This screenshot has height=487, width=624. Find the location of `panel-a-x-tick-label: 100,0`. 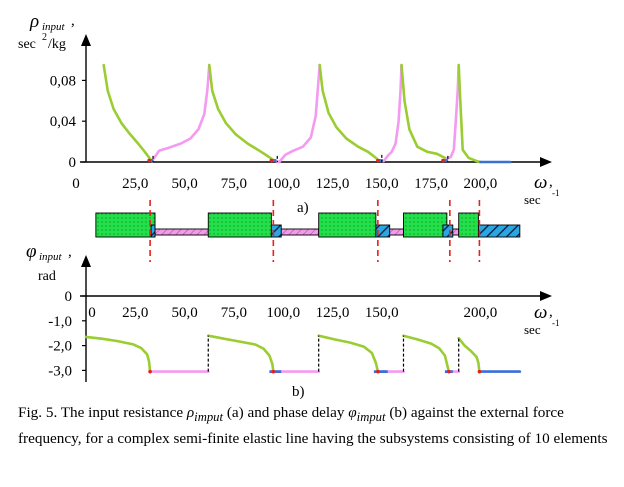

panel-a-x-tick-label: 100,0 is located at coordinates (283, 184).